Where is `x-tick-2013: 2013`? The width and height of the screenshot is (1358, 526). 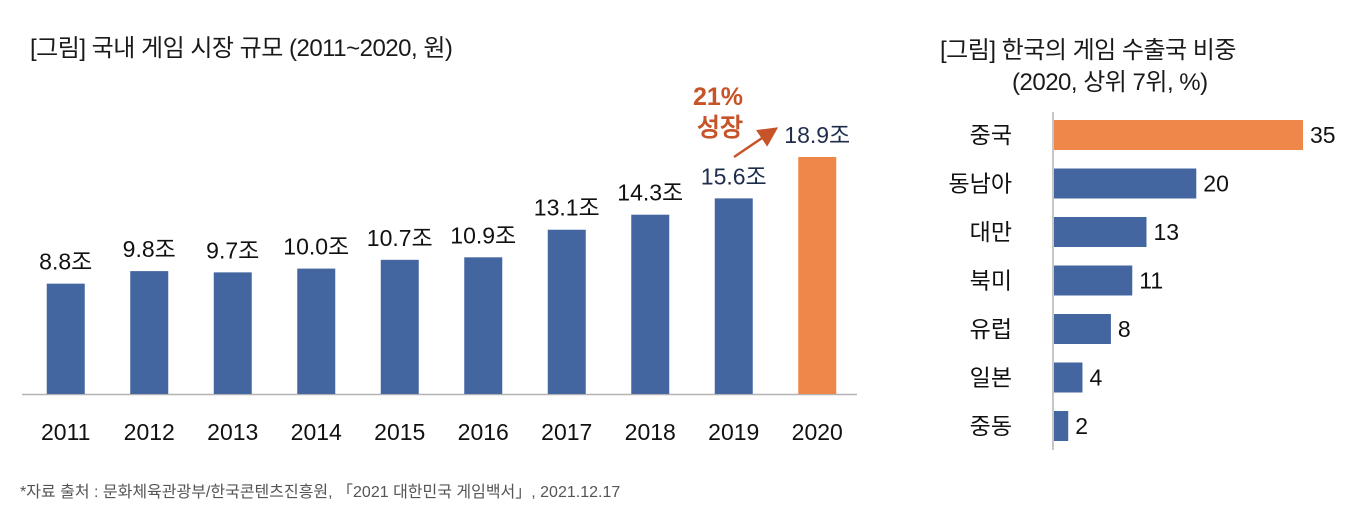
x-tick-2013: 2013 is located at coordinates (232, 432).